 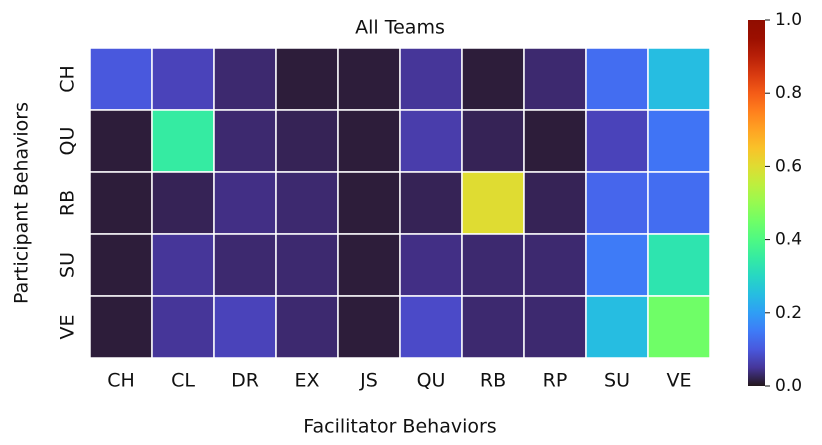 I want to click on x-tick-label: EX, so click(x=306, y=381).